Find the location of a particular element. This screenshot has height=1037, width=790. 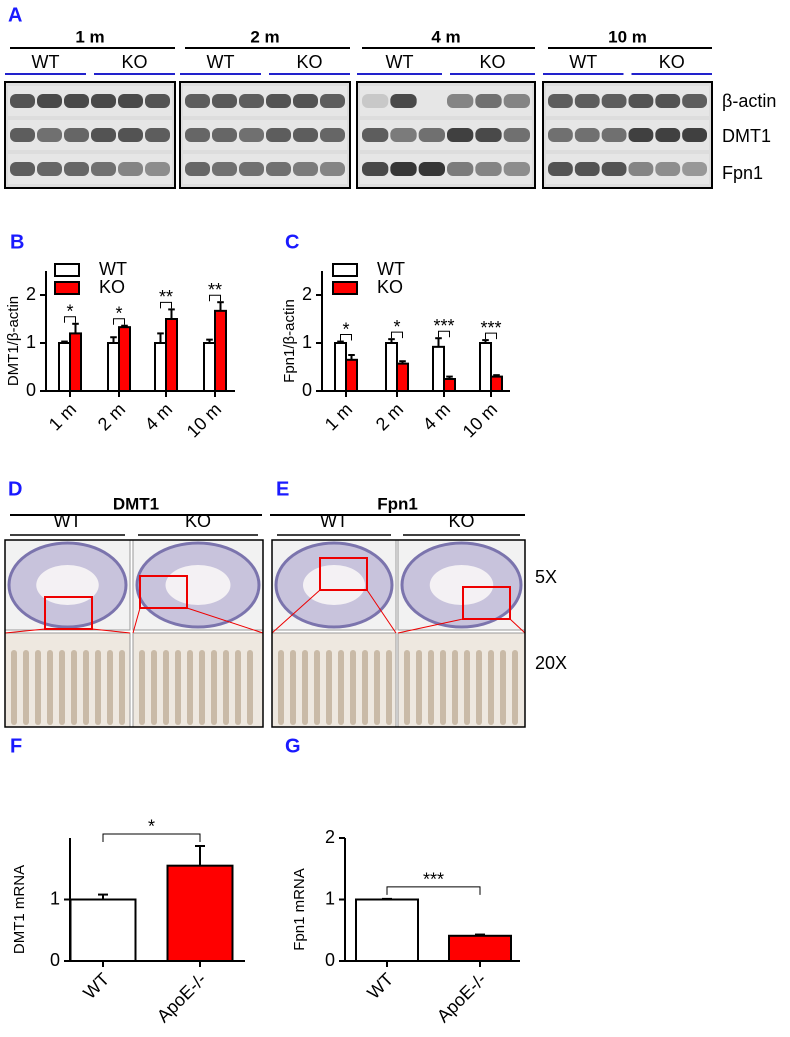

panel-letter: C is located at coordinates (292, 242).